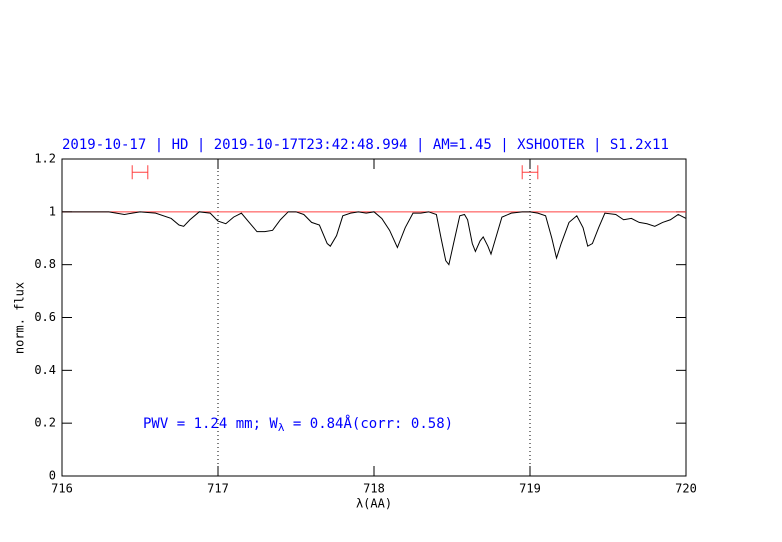  I want to click on x-tick-label: 720, so click(686, 489).